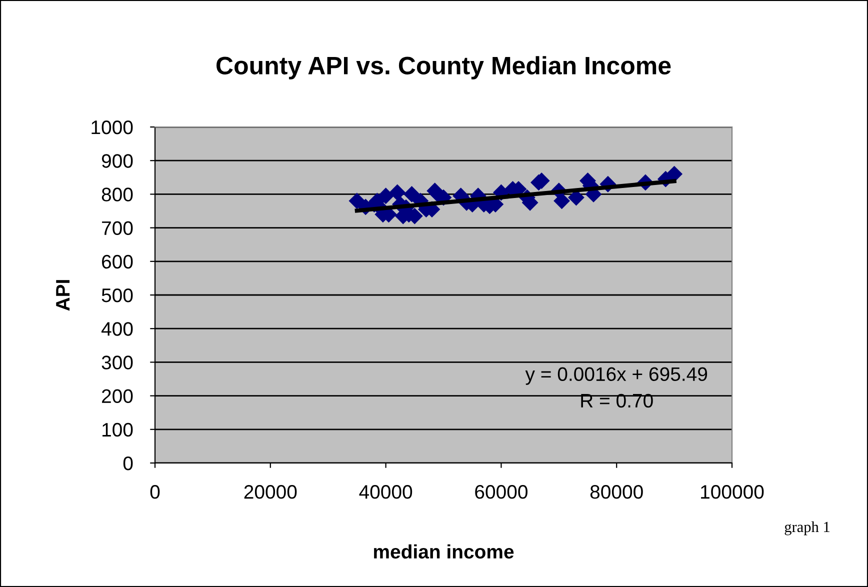 The image size is (868, 587). What do you see at coordinates (155, 492) in the screenshot?
I see `x-tick-label: 0` at bounding box center [155, 492].